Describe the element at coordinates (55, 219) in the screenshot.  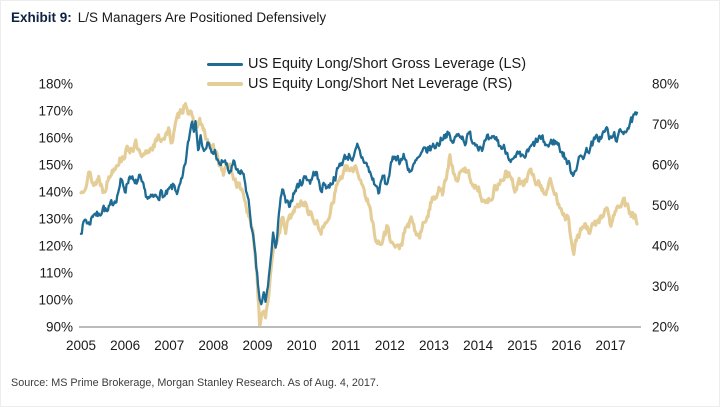
I see `y-axis-left-tick-label: 130%` at that location.